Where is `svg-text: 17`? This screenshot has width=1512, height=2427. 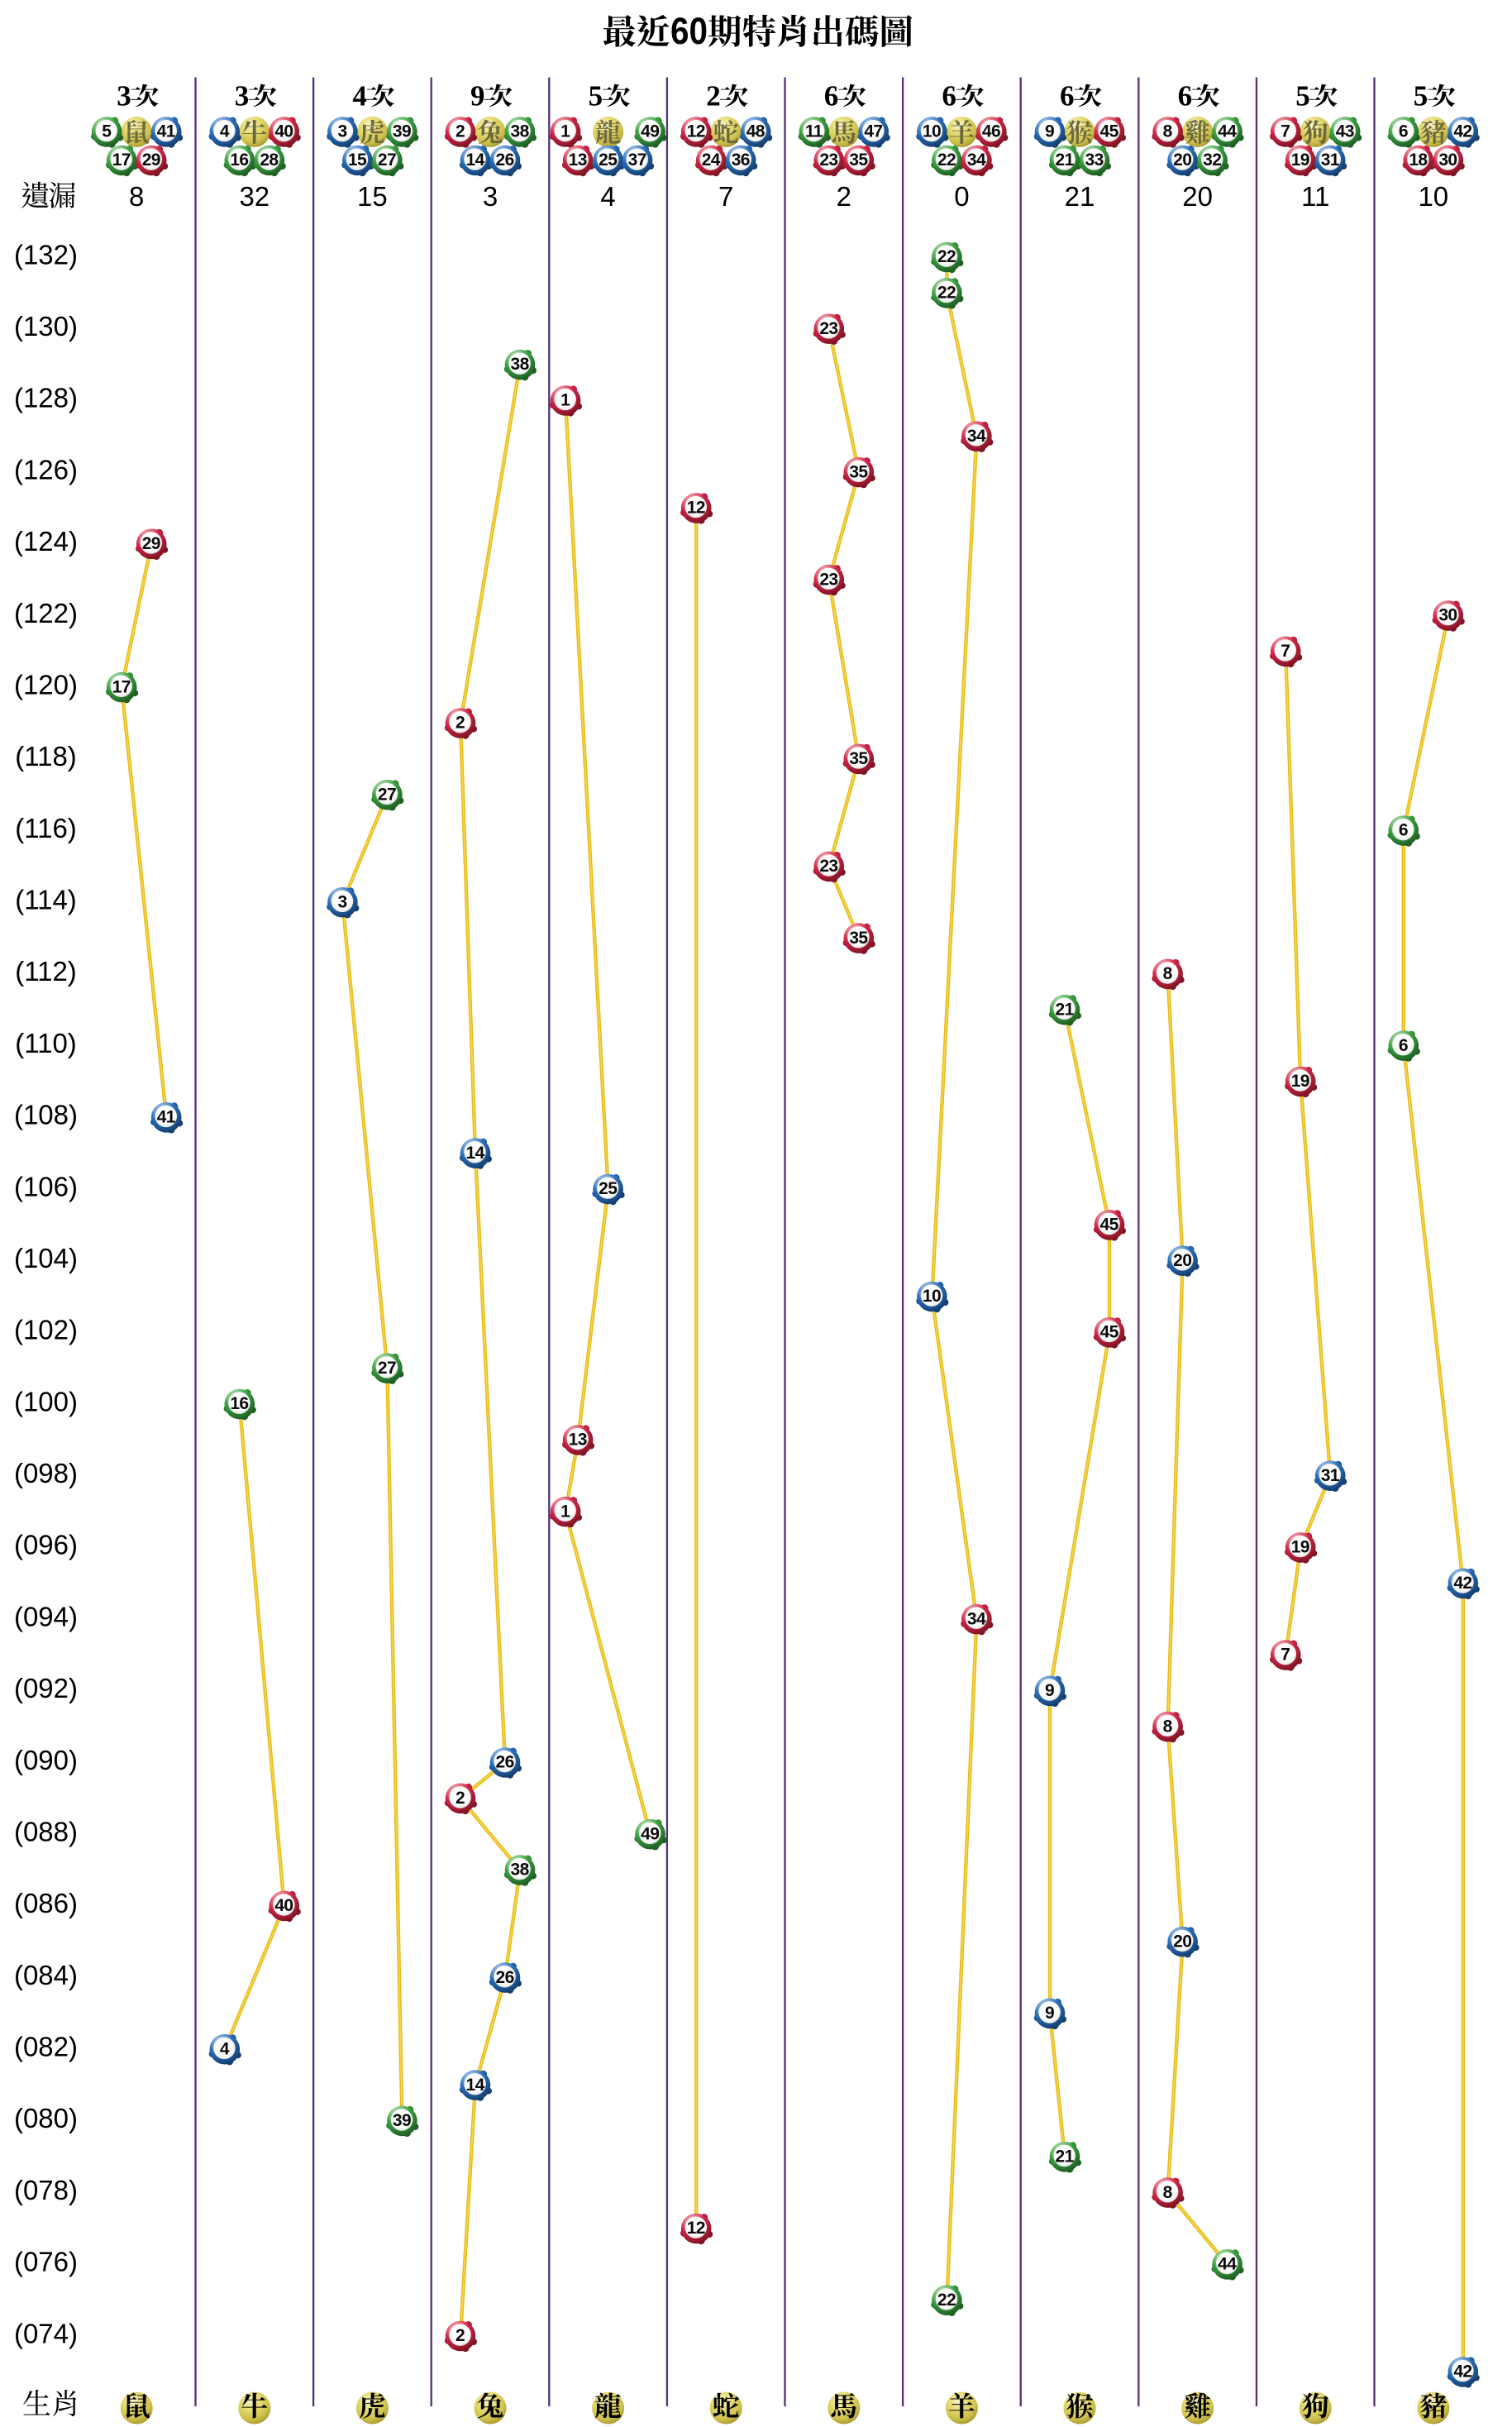
svg-text: 17 is located at coordinates (121, 687).